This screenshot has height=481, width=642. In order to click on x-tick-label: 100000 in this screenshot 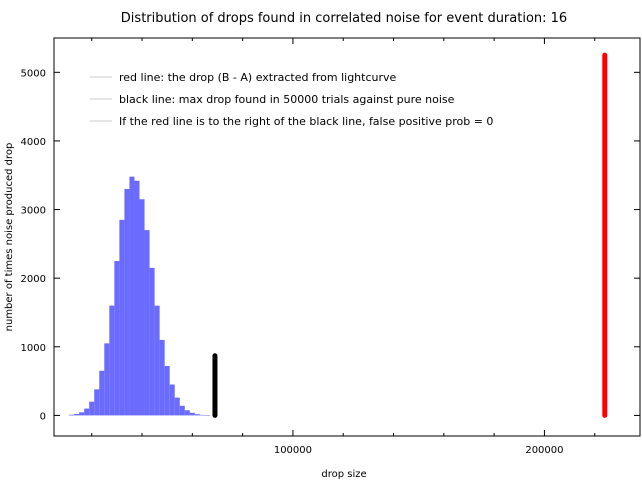, I will do `click(293, 450)`.